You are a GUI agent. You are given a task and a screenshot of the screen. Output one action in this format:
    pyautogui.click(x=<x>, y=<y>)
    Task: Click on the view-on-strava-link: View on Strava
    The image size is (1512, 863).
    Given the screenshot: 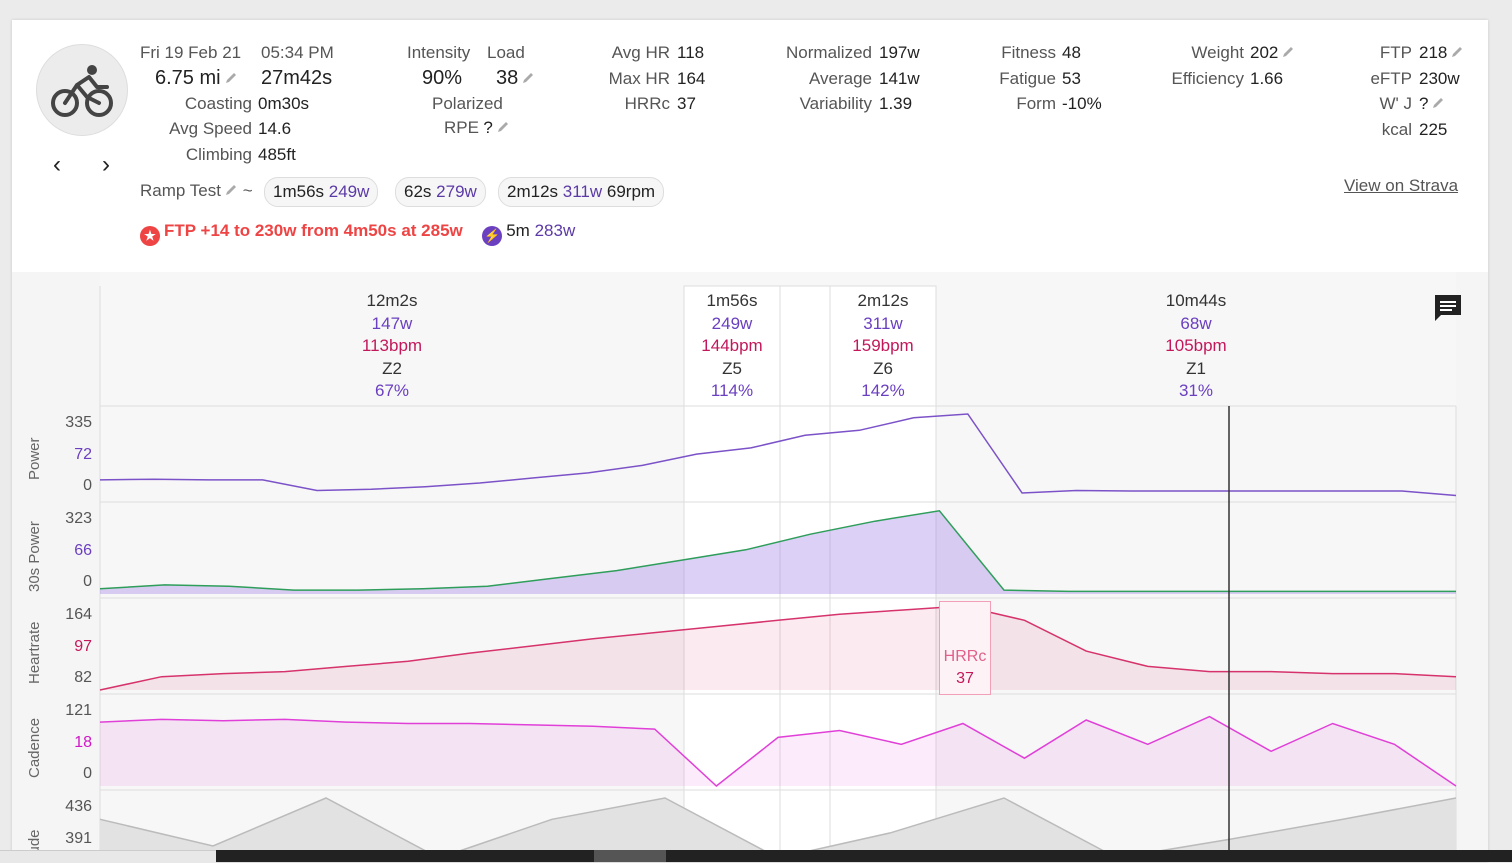 What is the action you would take?
    pyautogui.click(x=1401, y=185)
    